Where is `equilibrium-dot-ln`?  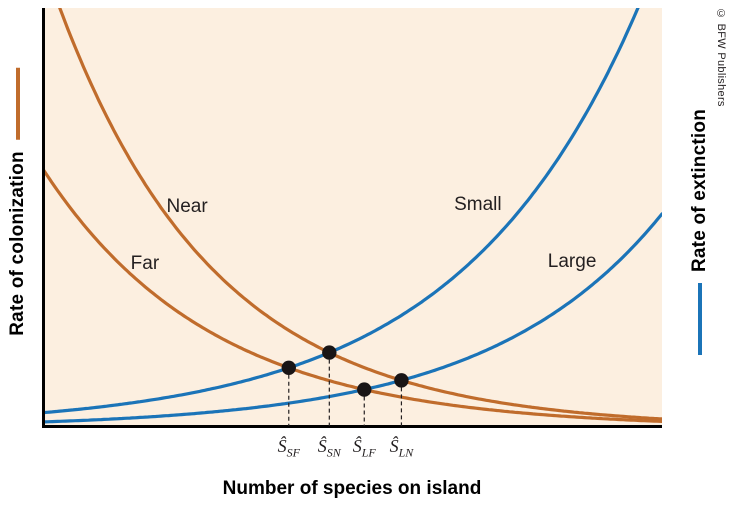
equilibrium-dot-ln is located at coordinates (401, 380).